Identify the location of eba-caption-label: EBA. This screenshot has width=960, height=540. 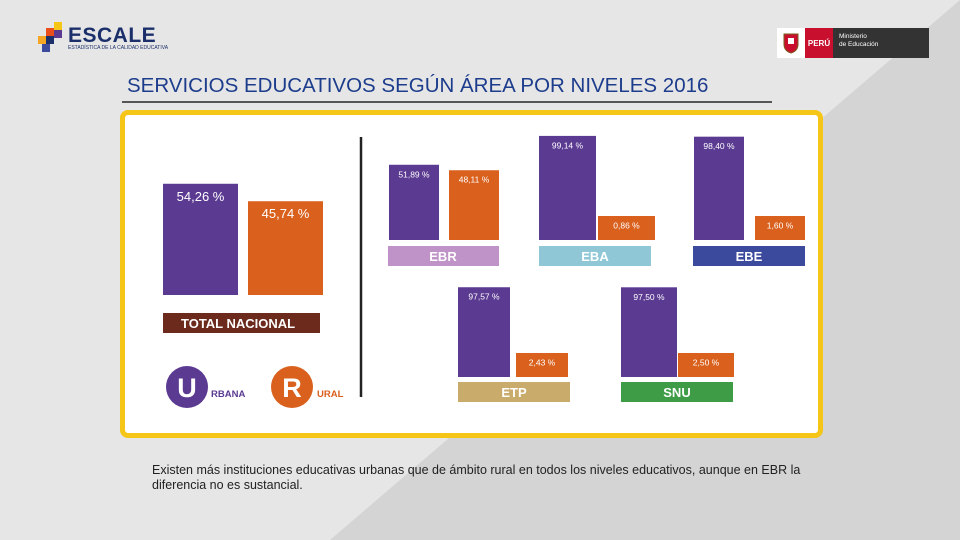
(595, 256).